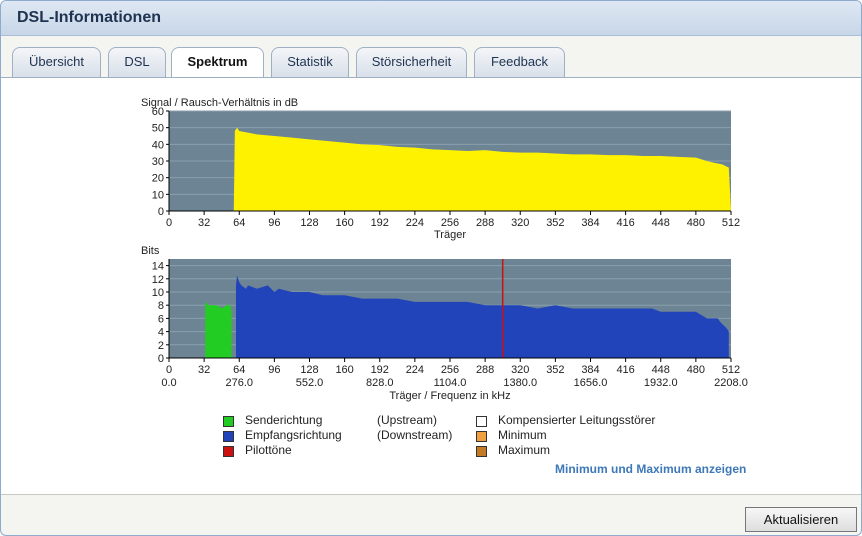  Describe the element at coordinates (380, 383) in the screenshot. I see `freq-tick-label: 828.0` at that location.